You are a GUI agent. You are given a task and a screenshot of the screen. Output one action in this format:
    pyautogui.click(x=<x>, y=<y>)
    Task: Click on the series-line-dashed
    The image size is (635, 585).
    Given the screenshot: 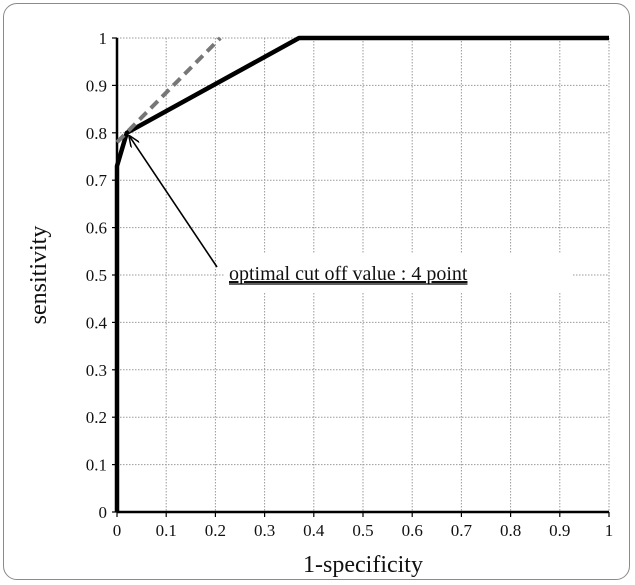 What is the action you would take?
    pyautogui.click(x=168, y=90)
    